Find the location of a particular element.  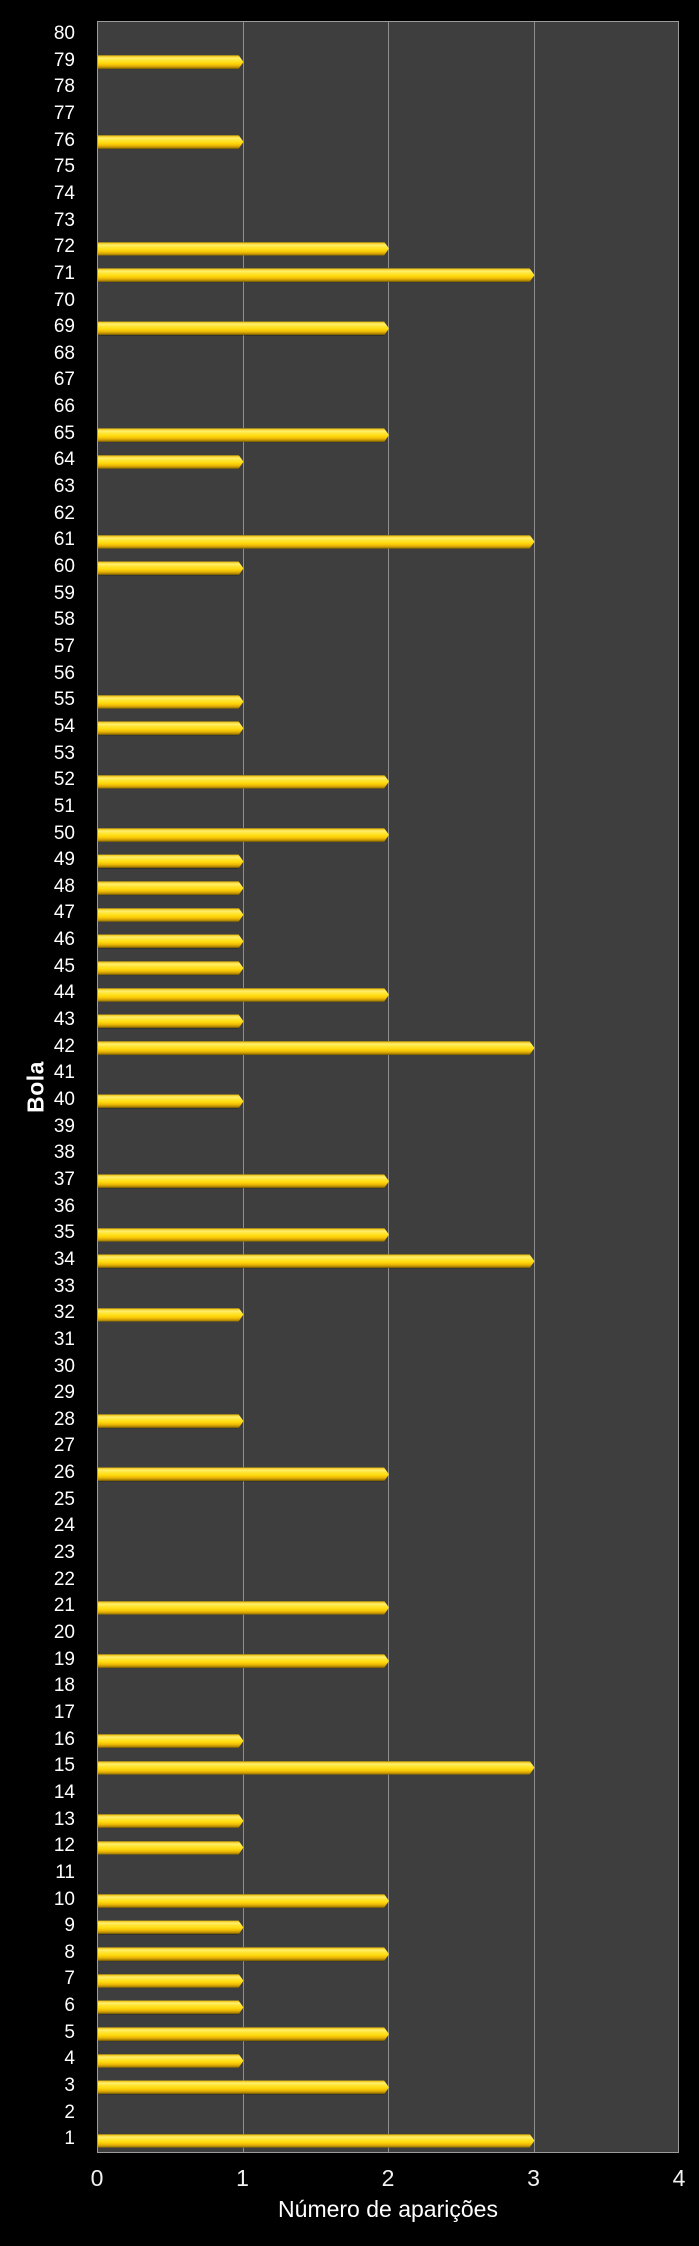

y-tick-label-30: 30 is located at coordinates (64, 1366).